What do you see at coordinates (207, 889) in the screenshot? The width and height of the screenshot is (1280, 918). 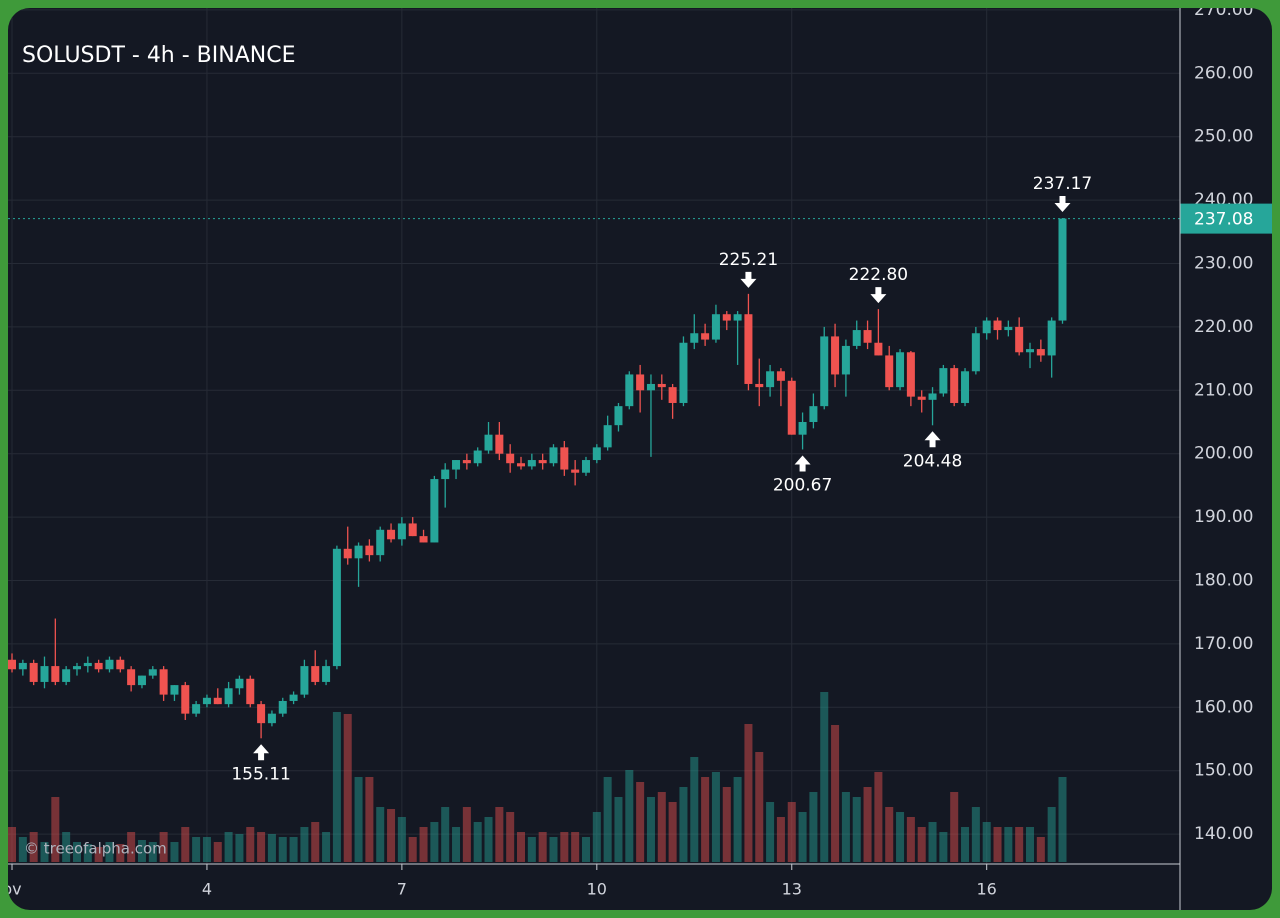 I see `x-tick-label: 4` at bounding box center [207, 889].